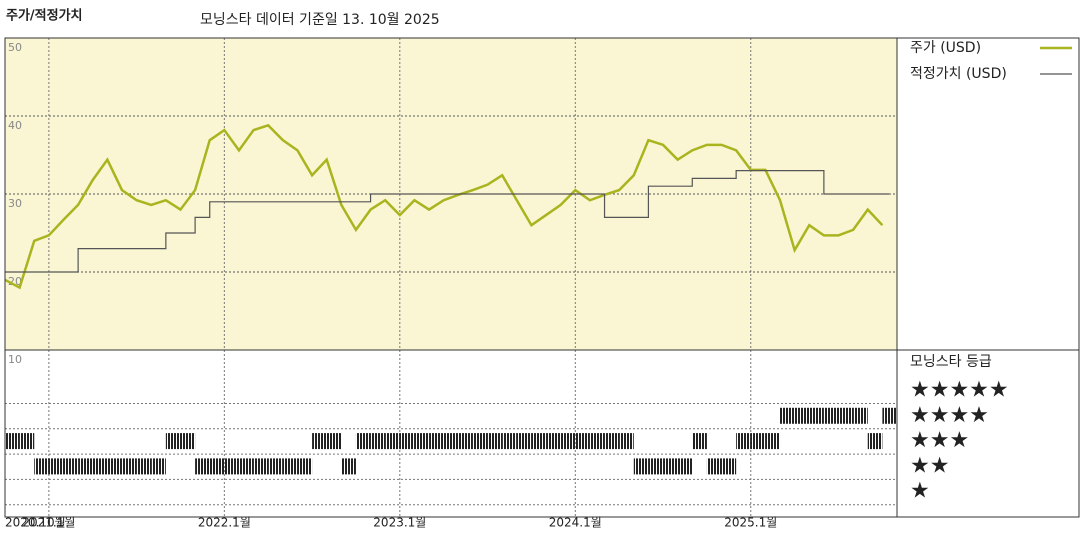  Describe the element at coordinates (44, 16) in the screenshot. I see `chart-title: 주가/적정가치` at that location.